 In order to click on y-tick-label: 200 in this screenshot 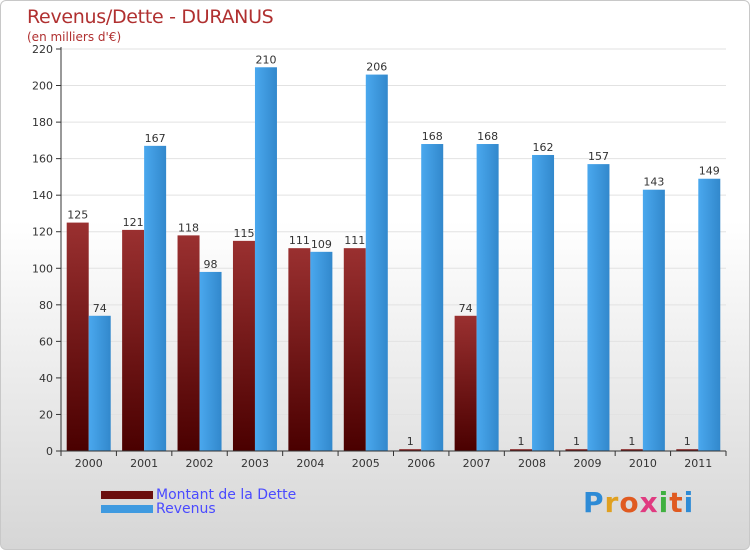, I will do `click(42, 86)`.